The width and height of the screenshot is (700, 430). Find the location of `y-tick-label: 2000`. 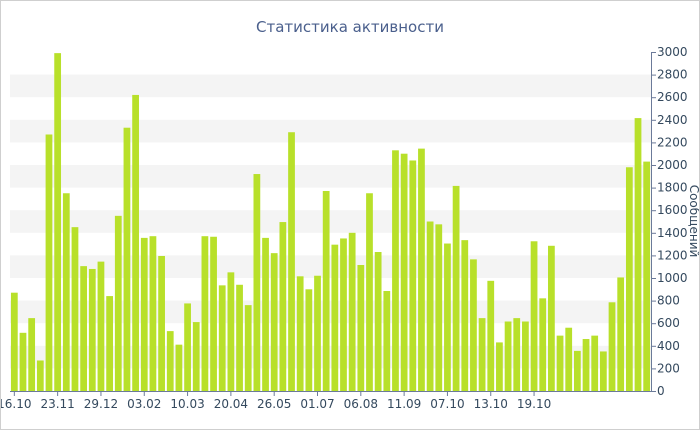

y-tick-label: 2000 is located at coordinates (672, 165).